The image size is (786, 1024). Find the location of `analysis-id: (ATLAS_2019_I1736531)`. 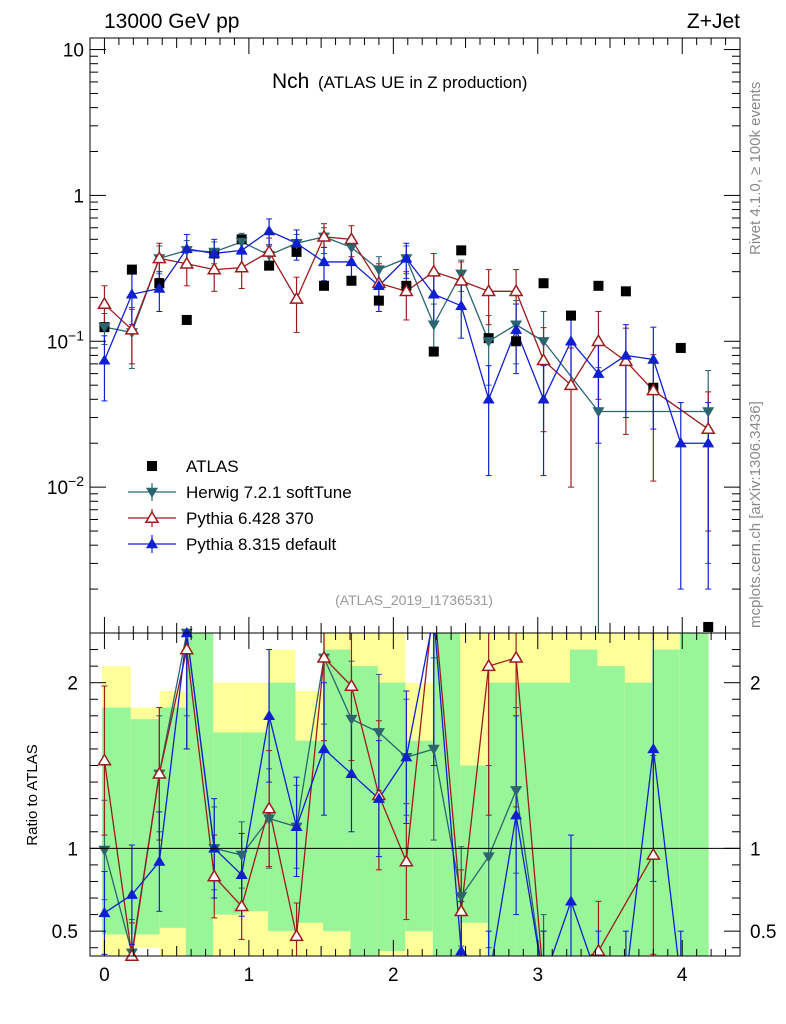

analysis-id: (ATLAS_2019_I1736531) is located at coordinates (414, 600).